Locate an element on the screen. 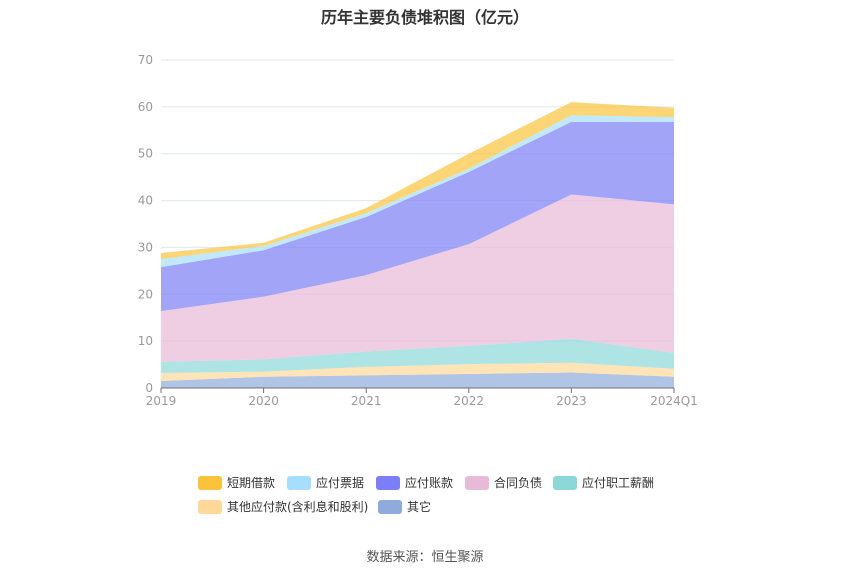 Image resolution: width=850 pixels, height=575 pixels. legend-label: 其他应付款(含利息和股利) is located at coordinates (298, 507).